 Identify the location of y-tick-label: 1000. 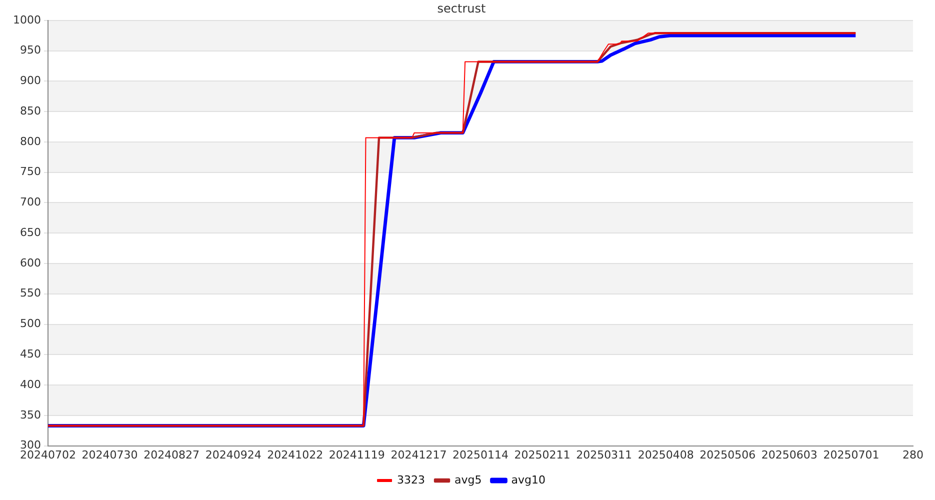
(26, 19).